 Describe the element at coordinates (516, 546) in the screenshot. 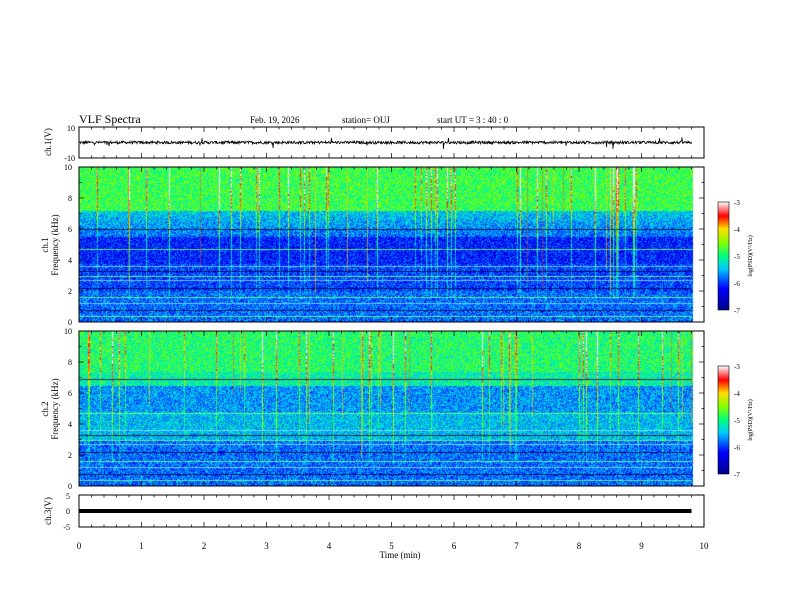

I see `x-tick-7: 7` at that location.